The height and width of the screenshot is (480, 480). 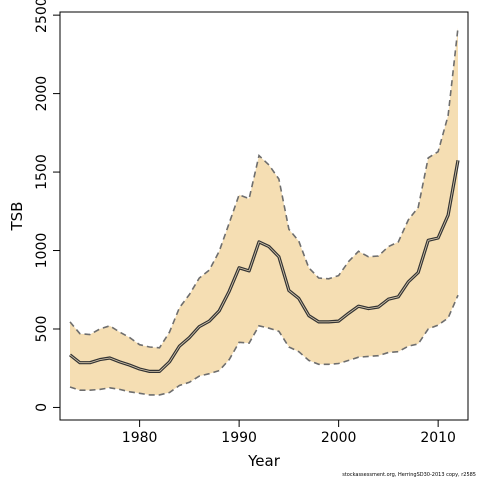 What do you see at coordinates (42, 407) in the screenshot?
I see `y-tick-label: 0` at bounding box center [42, 407].